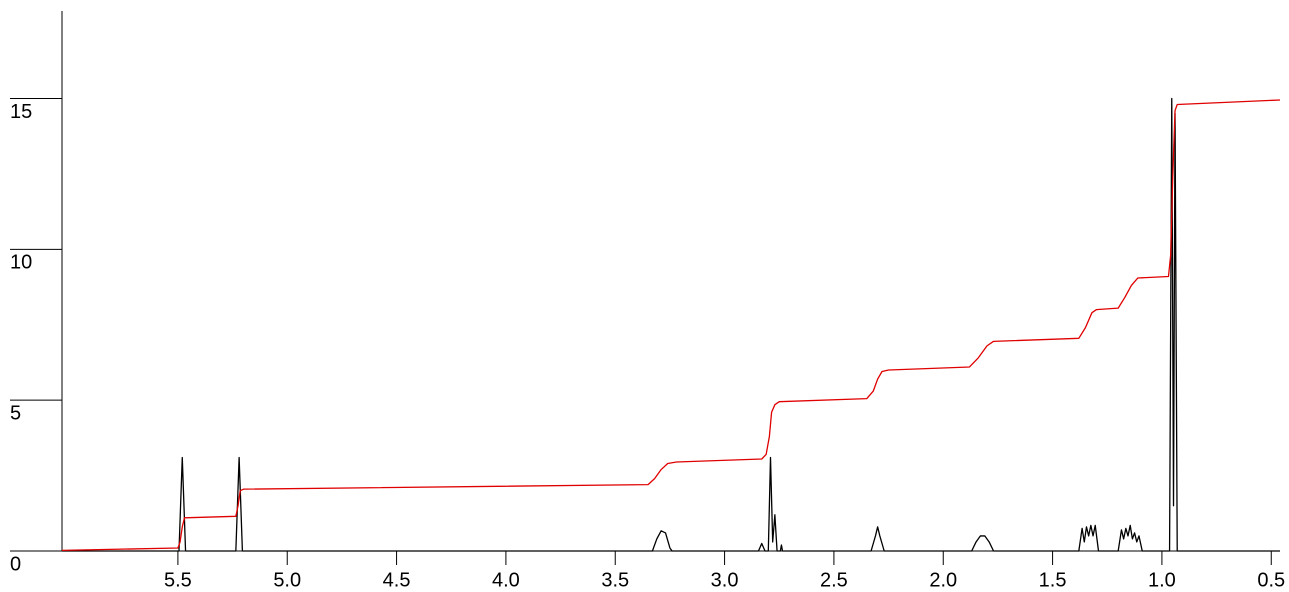 This screenshot has height=592, width=1289. Describe the element at coordinates (21, 112) in the screenshot. I see `y-tick-label: 15` at that location.